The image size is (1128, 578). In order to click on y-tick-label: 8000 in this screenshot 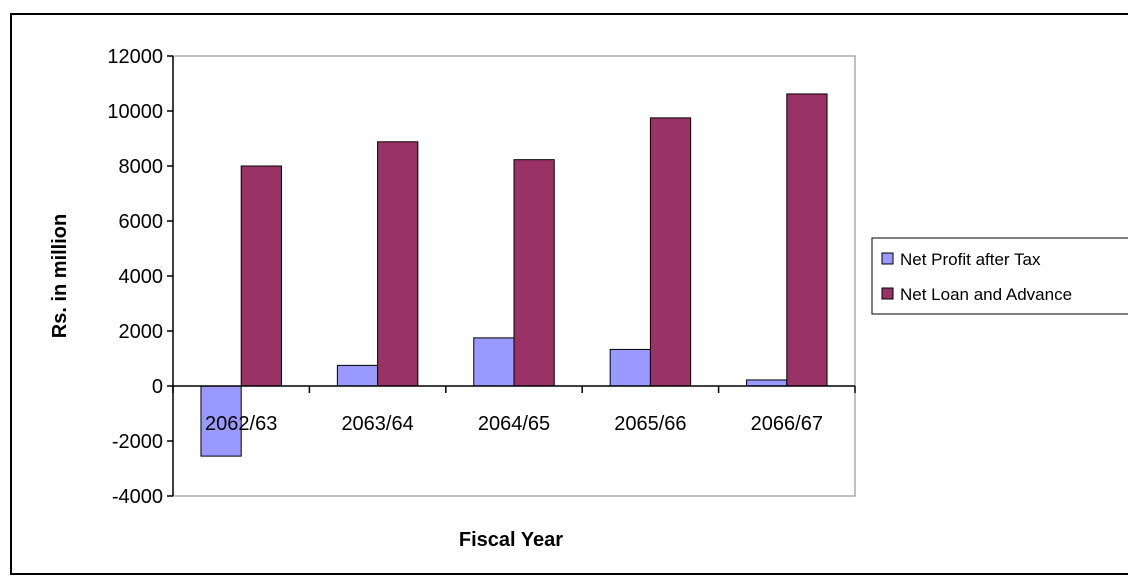, I will do `click(141, 167)`.